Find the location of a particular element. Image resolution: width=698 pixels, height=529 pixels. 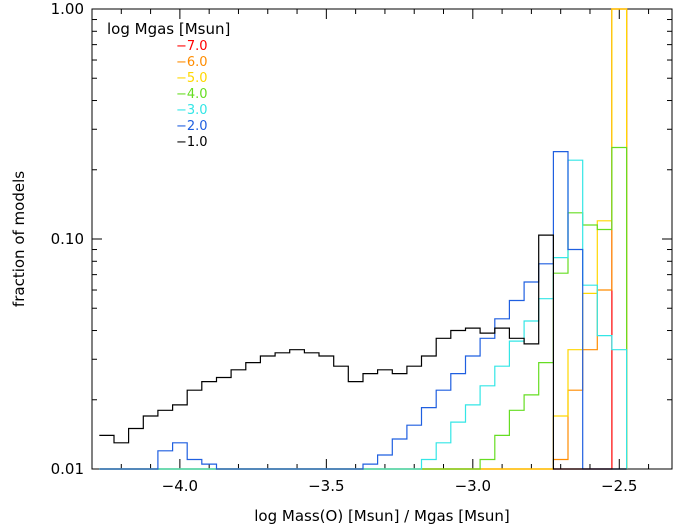

legend-items: −7.0−6.0−5.0−4.0−3.0−2.0−1.0 is located at coordinates (192, 94).